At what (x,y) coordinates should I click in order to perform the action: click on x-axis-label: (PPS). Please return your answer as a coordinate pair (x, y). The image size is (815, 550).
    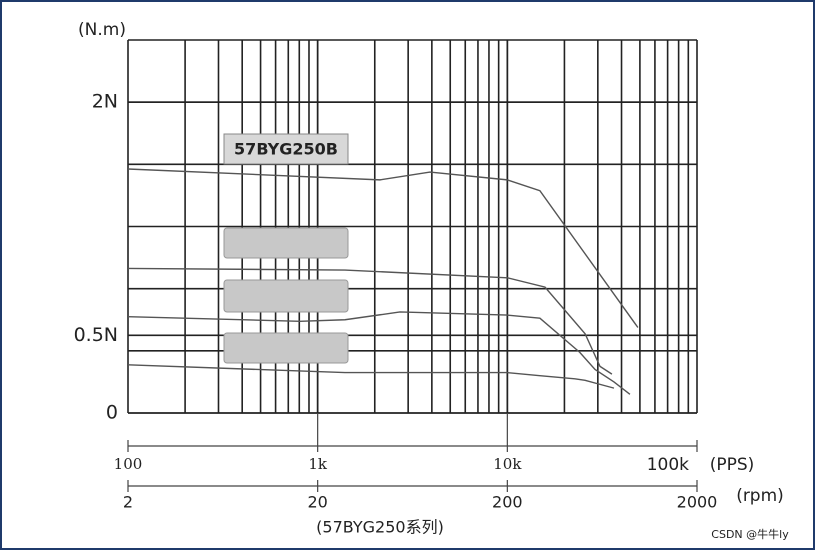
    Looking at the image, I should click on (732, 465).